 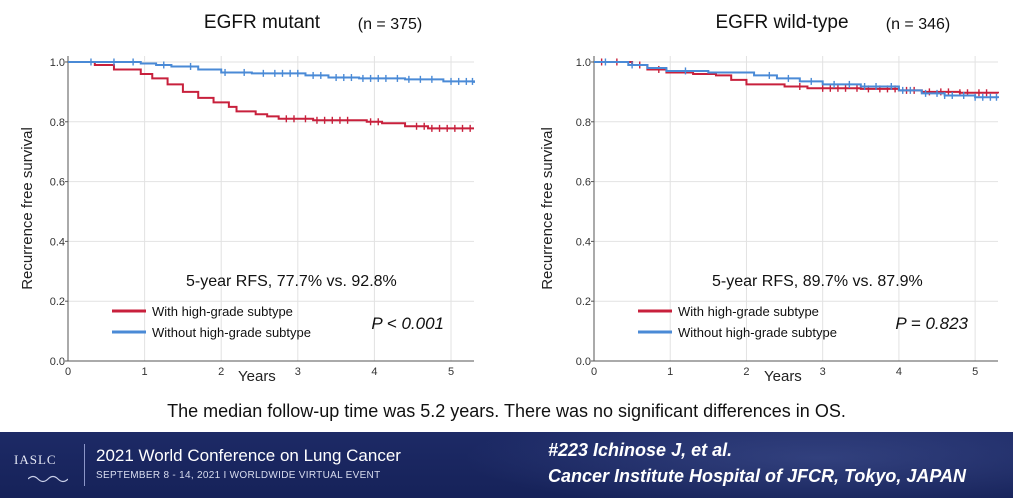 What do you see at coordinates (817, 281) in the screenshot?
I see `rfs-annotation: 5-year RFS, 89.7% vs. 87.9%` at bounding box center [817, 281].